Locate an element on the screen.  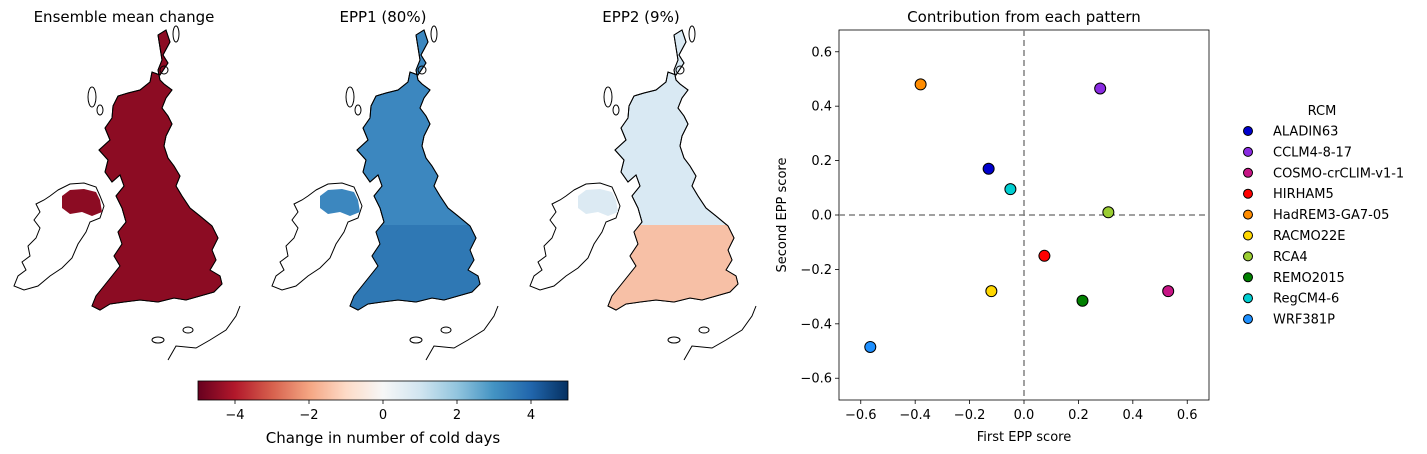
colorbar-tick-label: 2 is located at coordinates (457, 415).